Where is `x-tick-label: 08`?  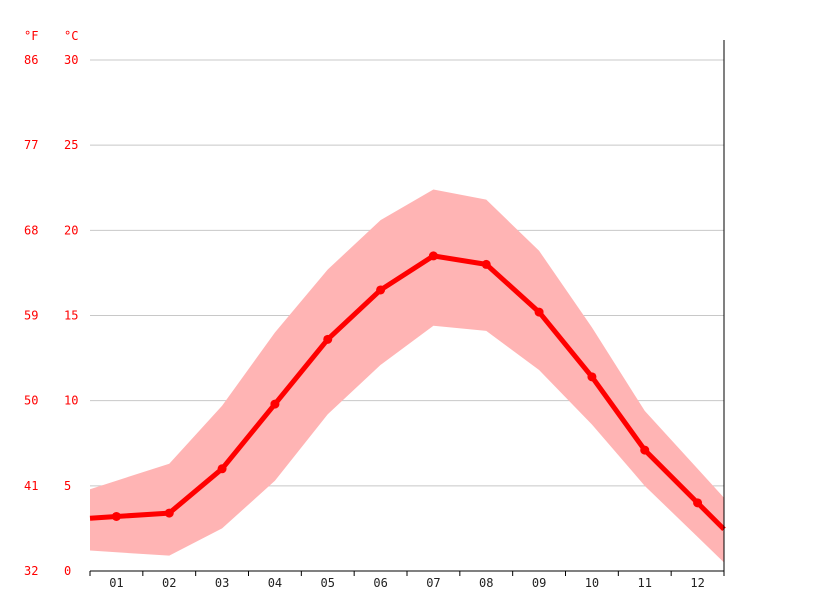 x-tick-label: 08 is located at coordinates (486, 583).